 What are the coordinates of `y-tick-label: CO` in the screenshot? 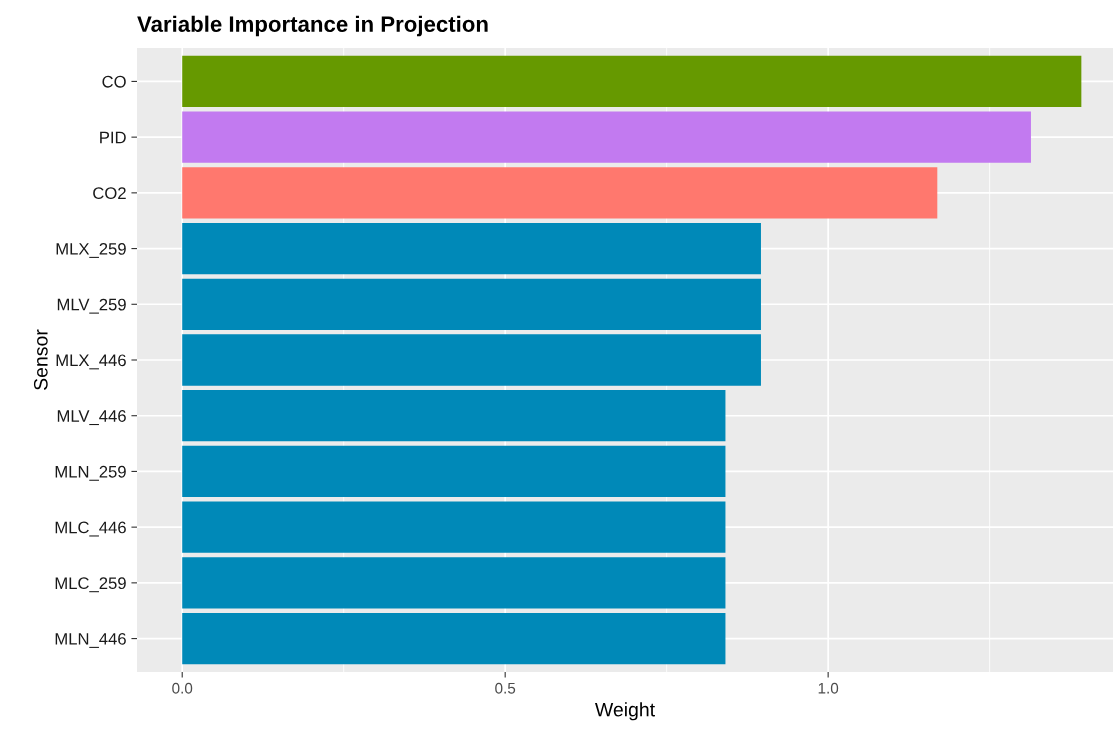 It's located at (114, 81).